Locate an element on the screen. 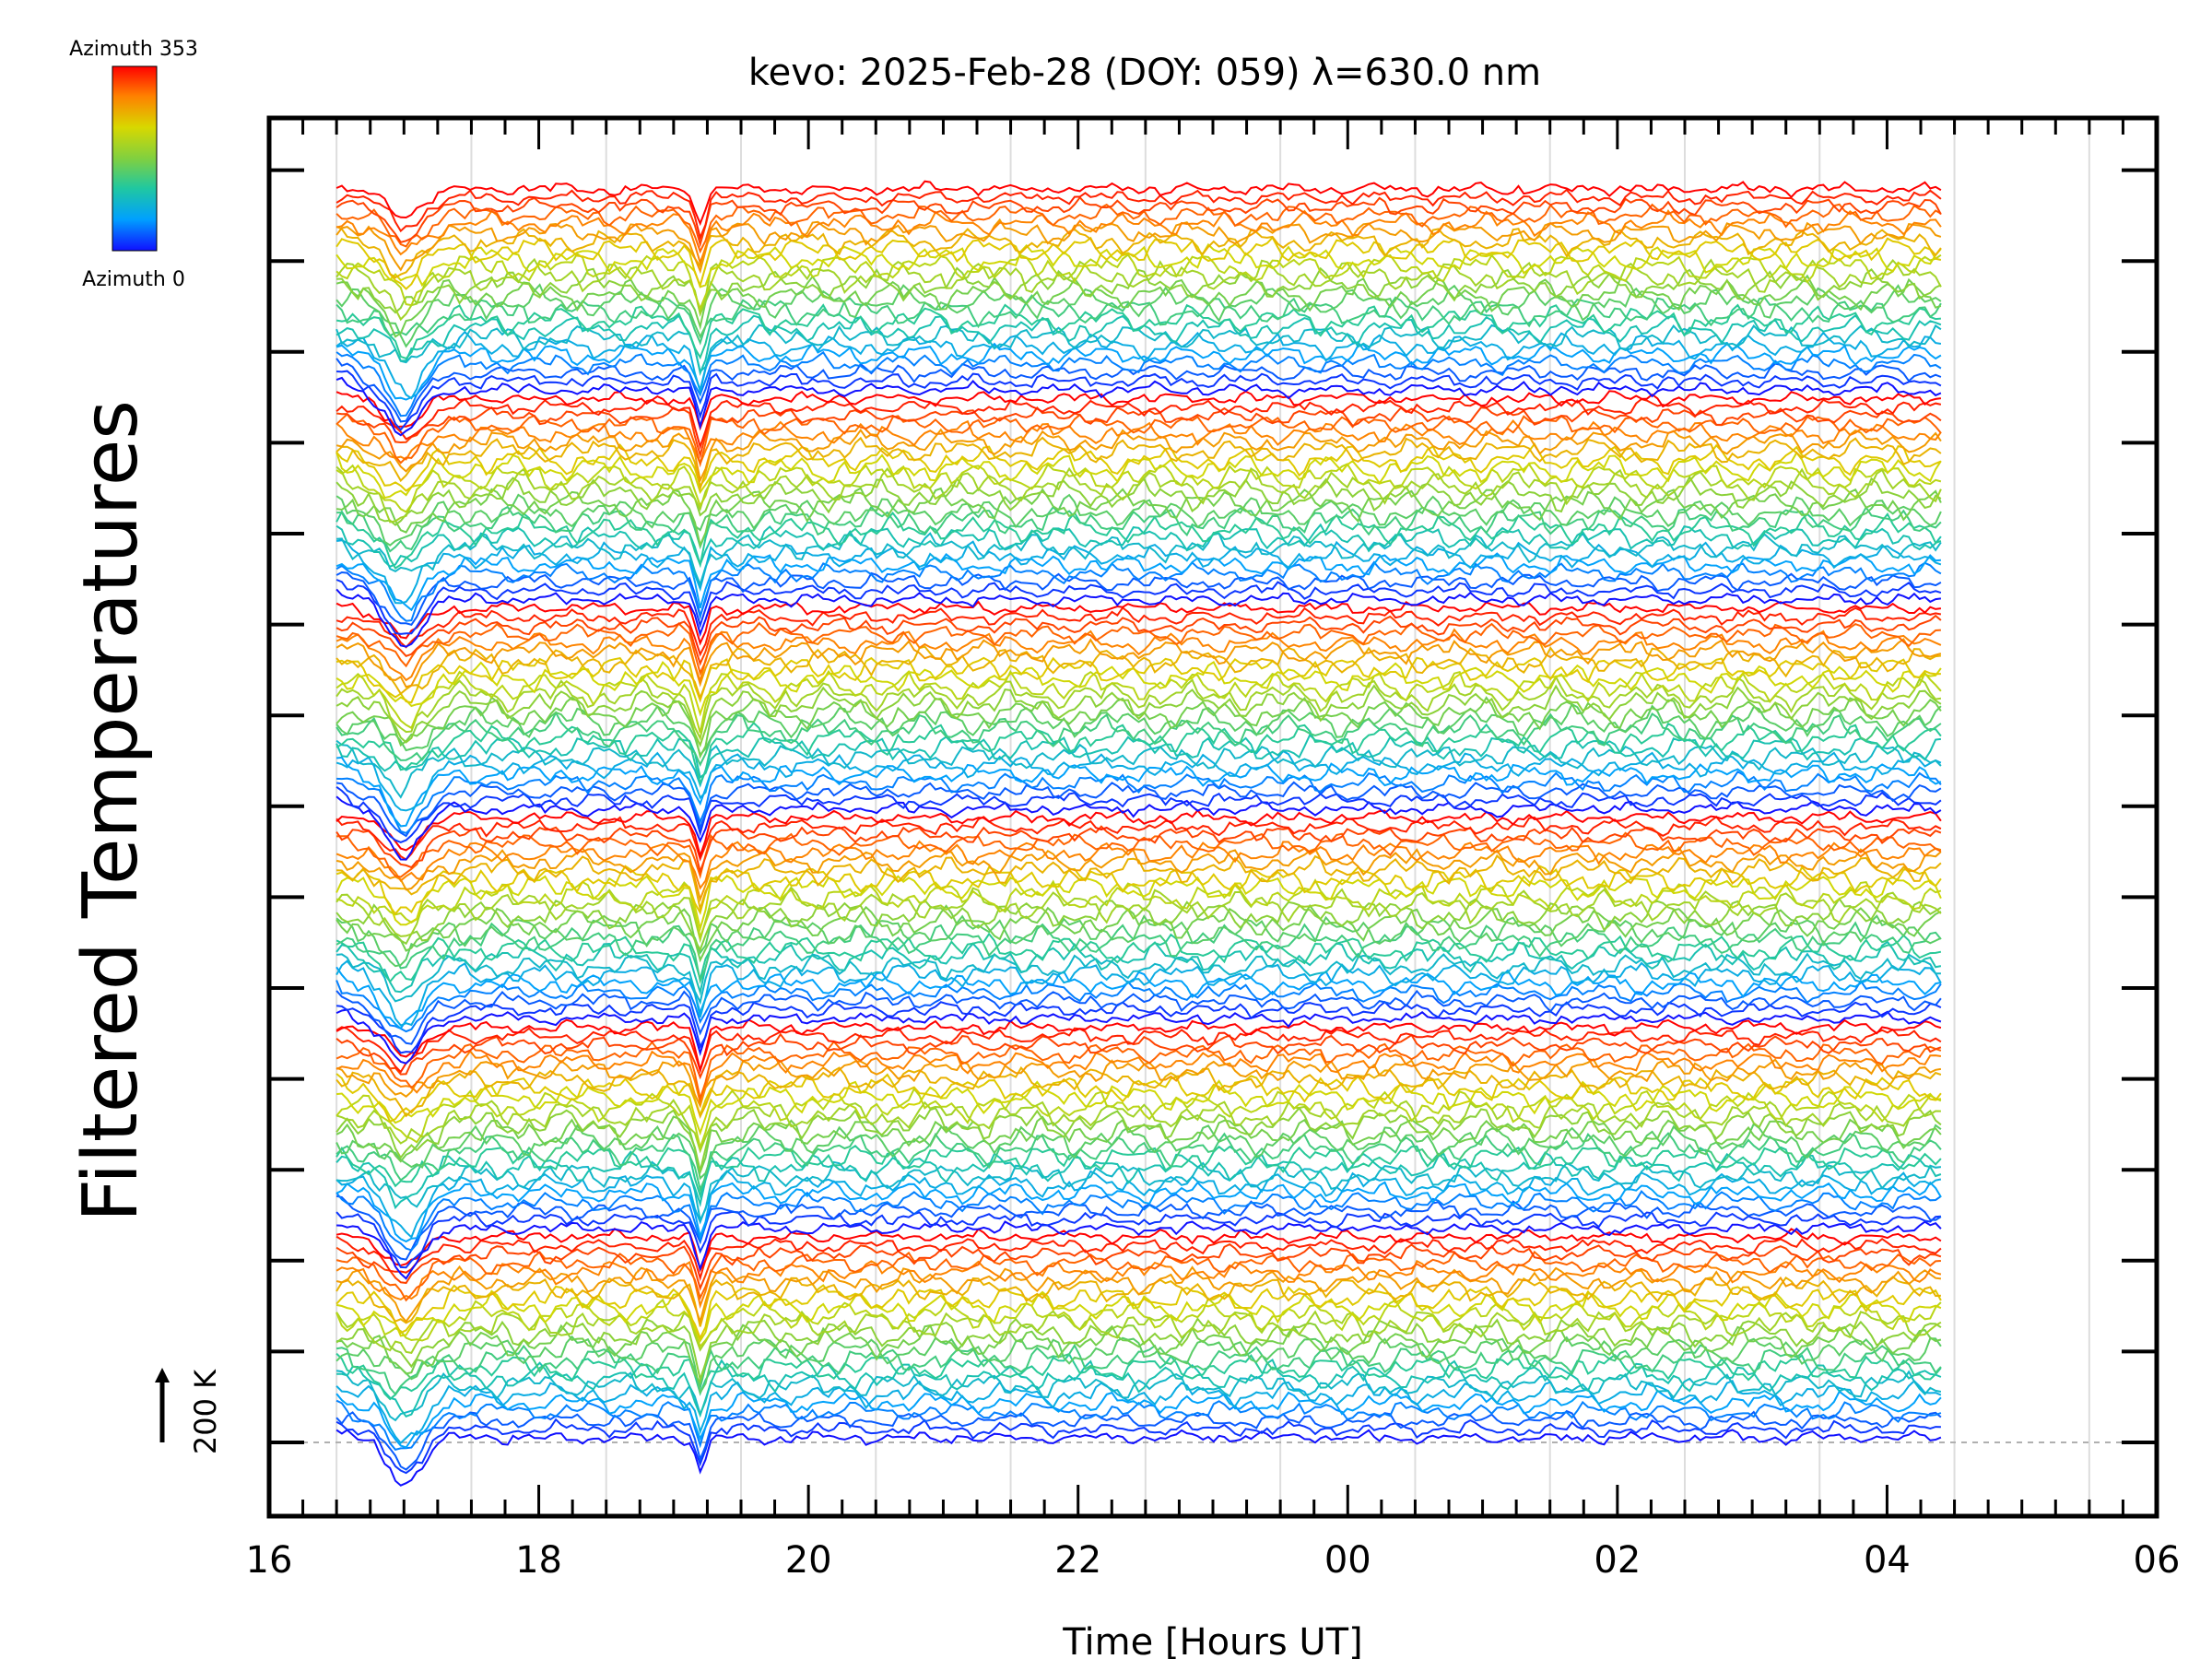 The width and height of the screenshot is (2212, 1659). x-tick-label: 06 is located at coordinates (2157, 1560).